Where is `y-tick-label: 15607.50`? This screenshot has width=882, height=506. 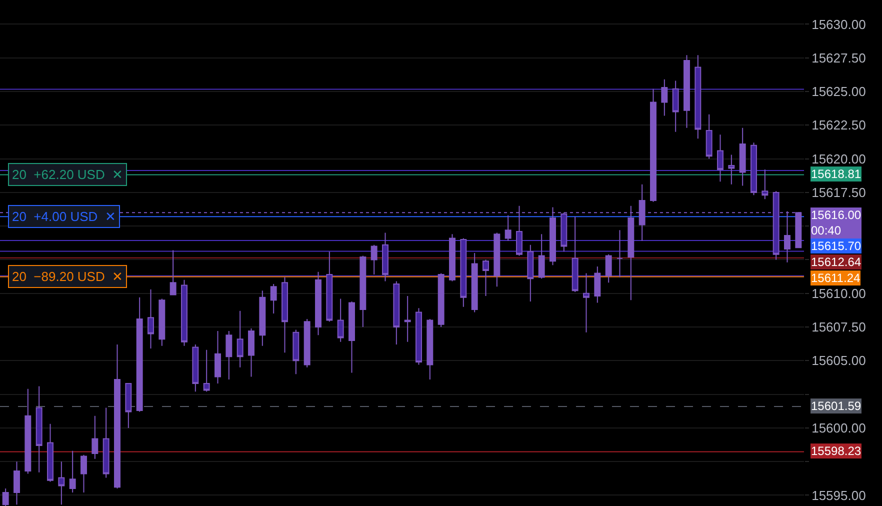 y-tick-label: 15607.50 is located at coordinates (839, 327).